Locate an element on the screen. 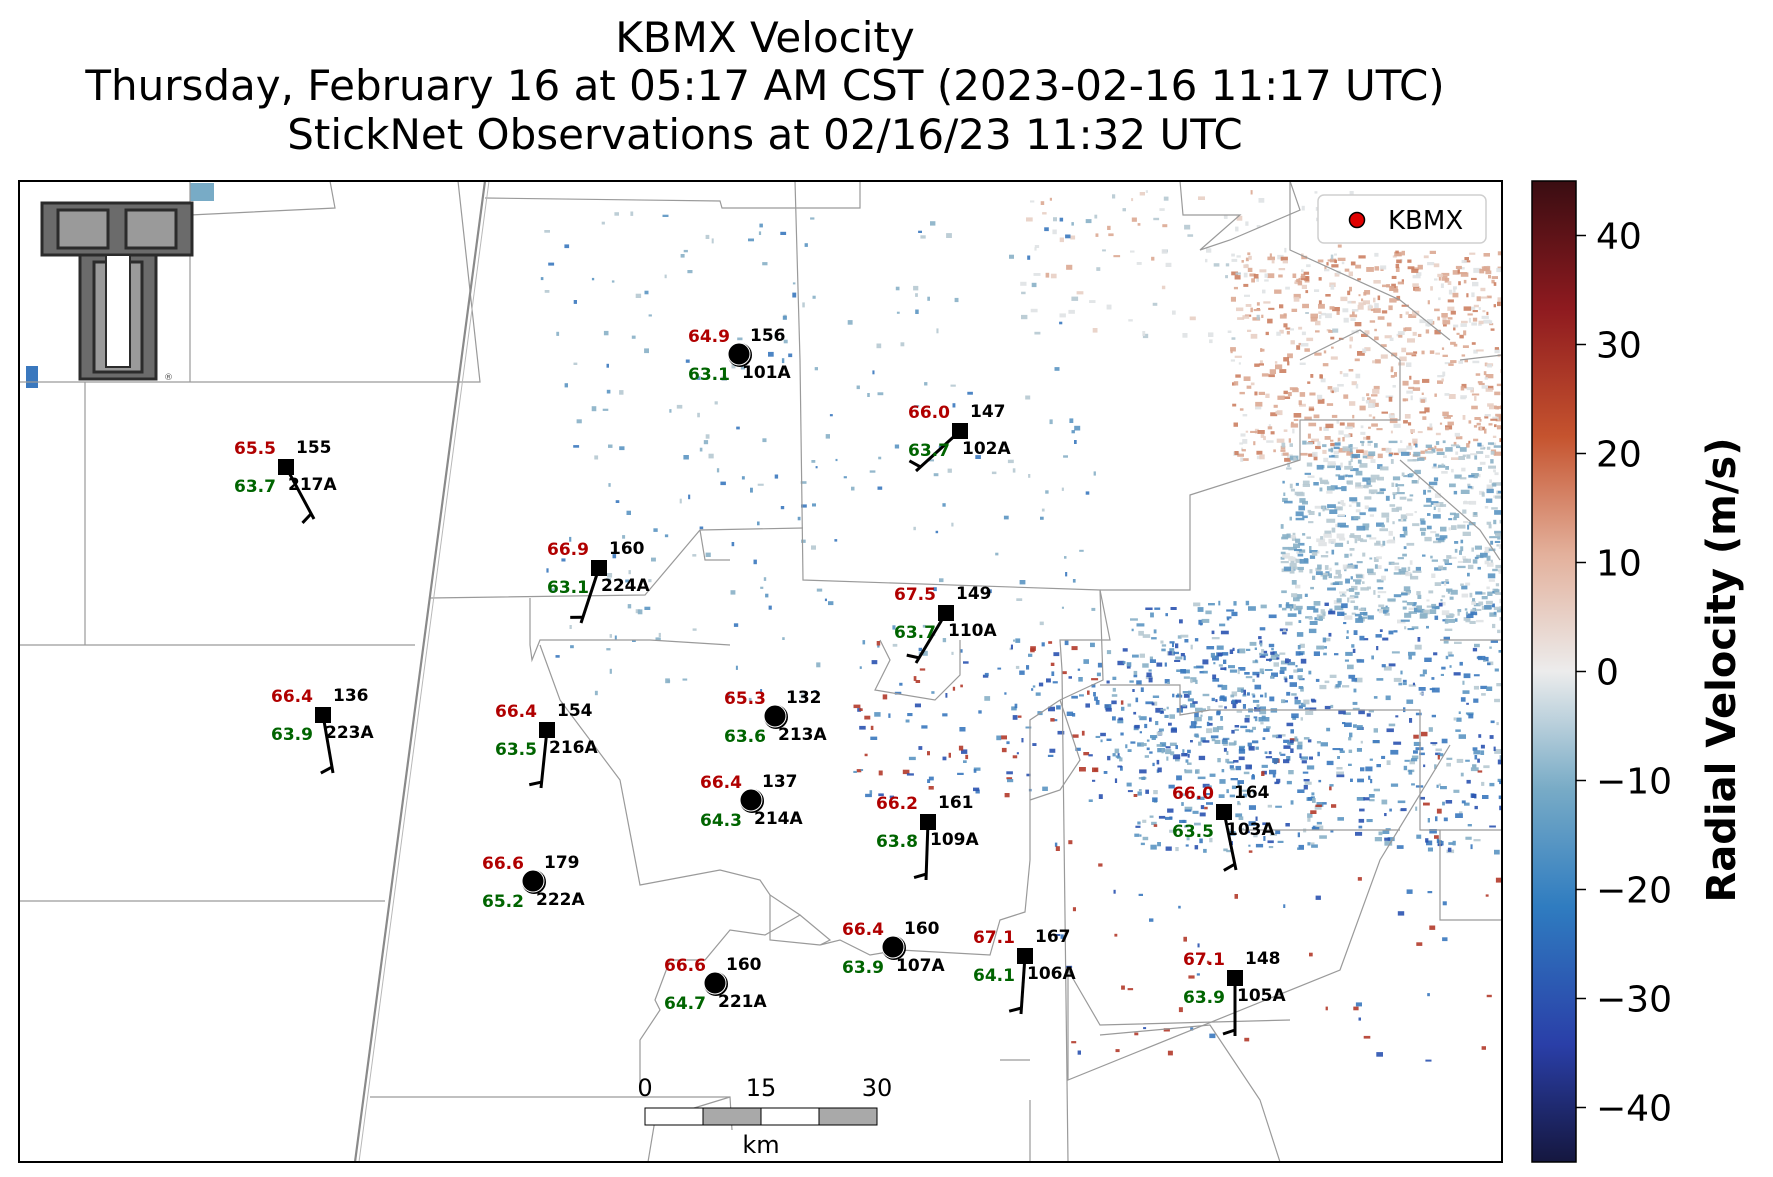 This screenshot has height=1177, width=1773. station-217a: 65.5 155 63.7 217A is located at coordinates (285, 481).